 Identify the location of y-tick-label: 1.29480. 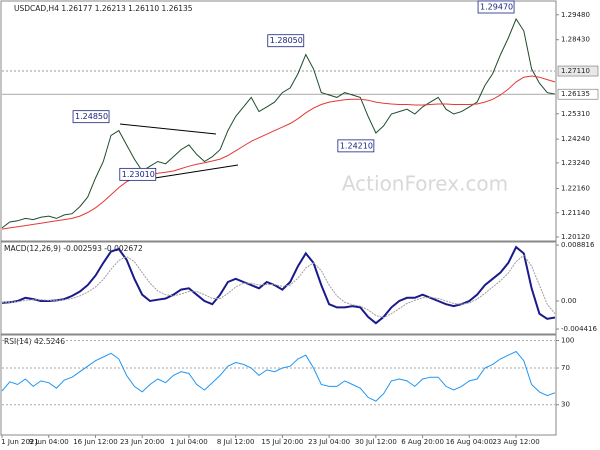
(575, 15).